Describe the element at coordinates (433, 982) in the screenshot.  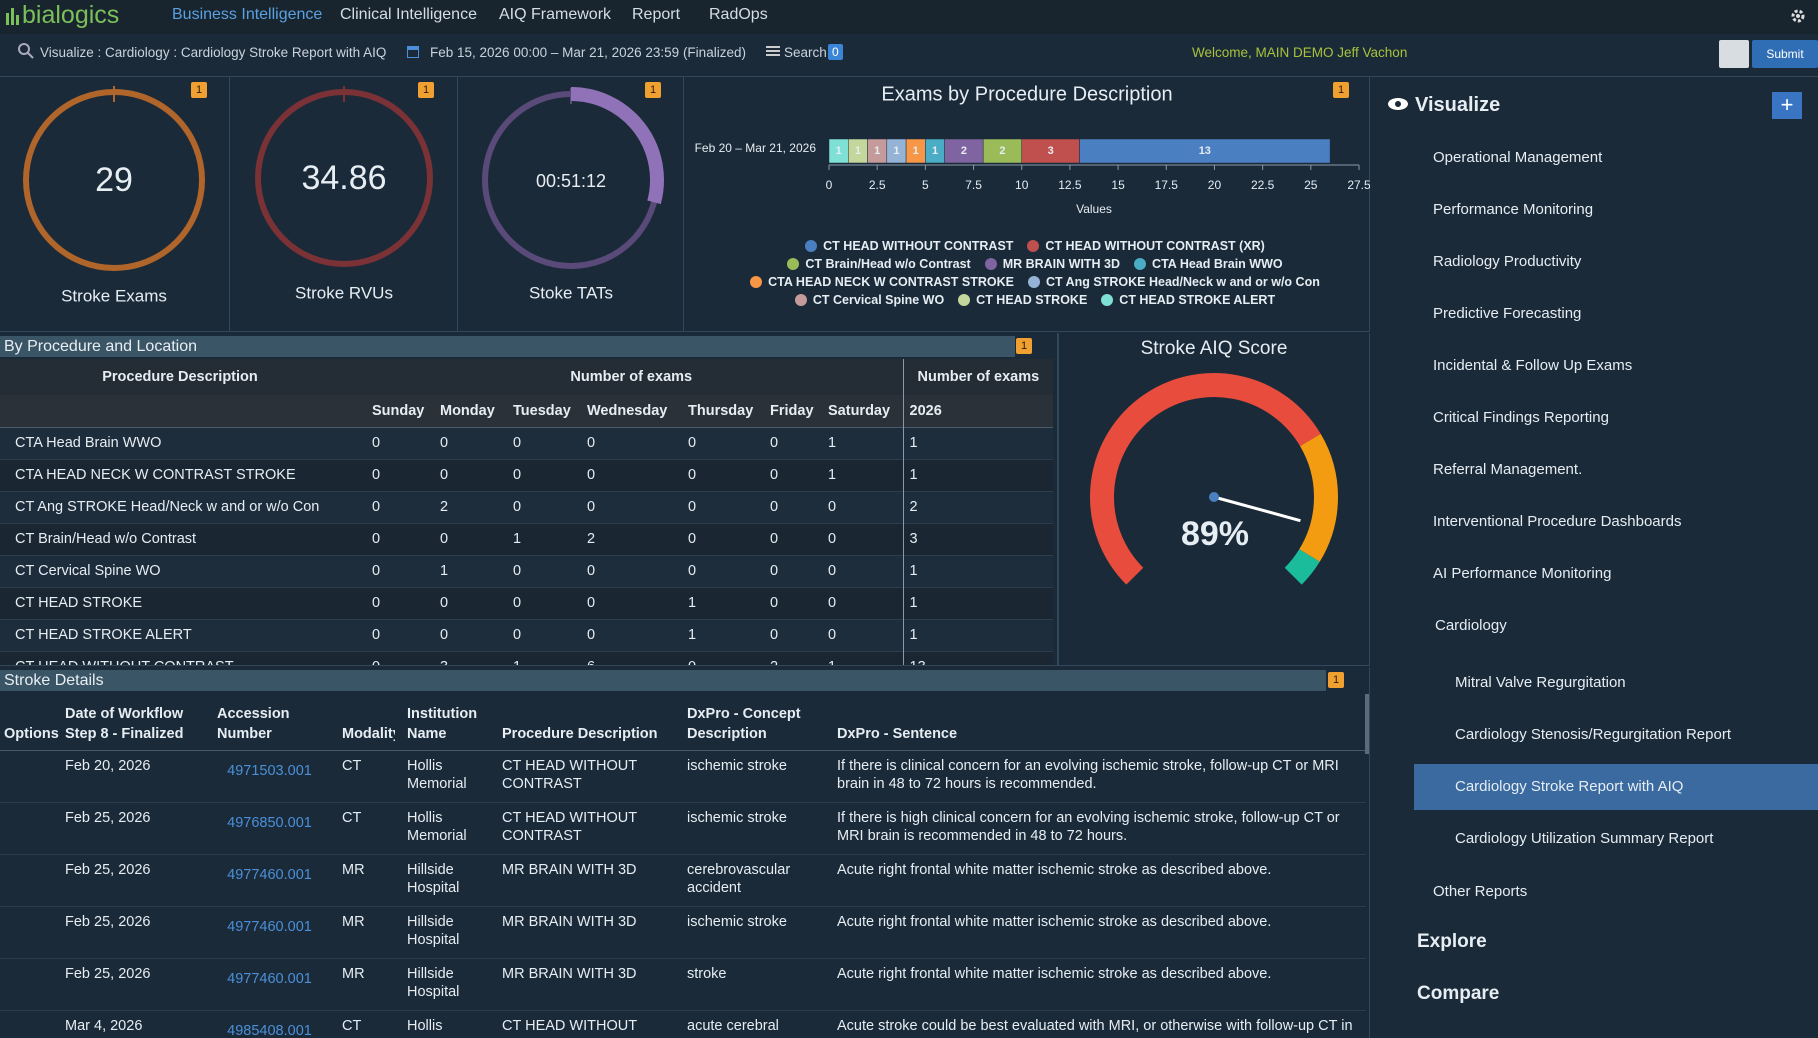
I see `table-cell: Hillside Hospital` at that location.